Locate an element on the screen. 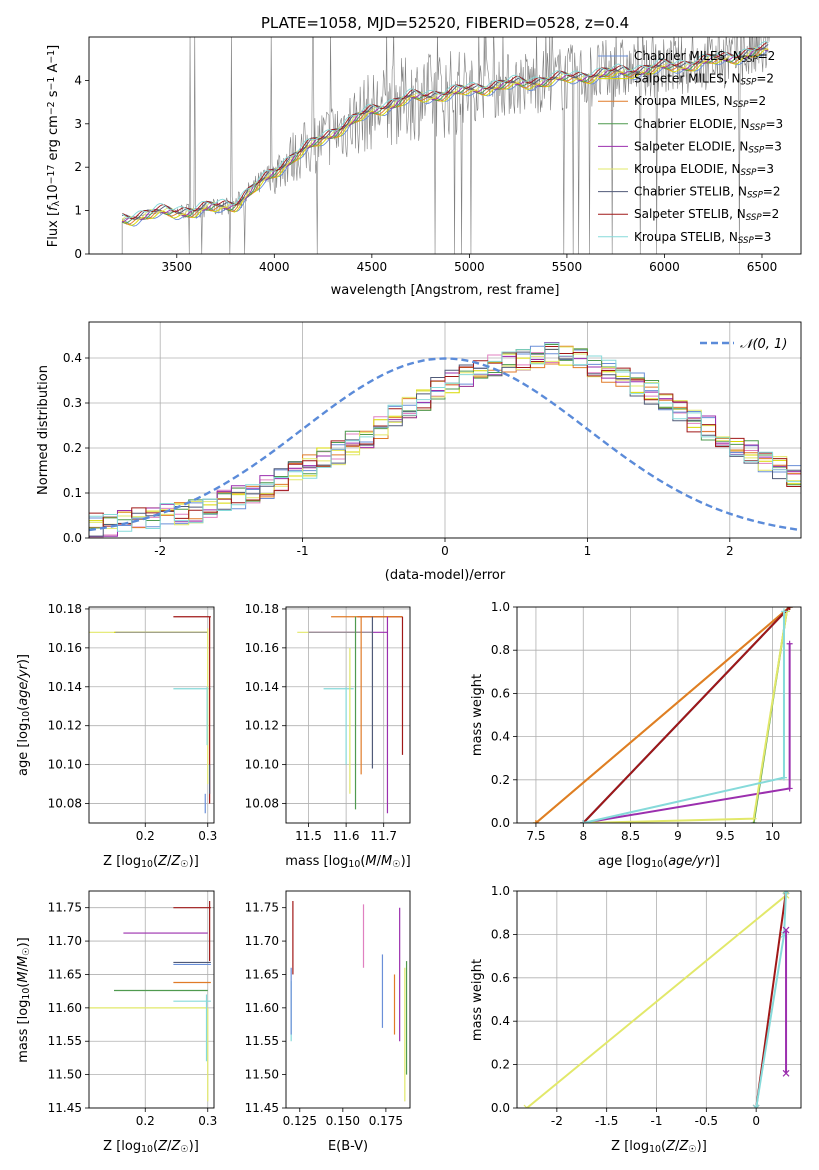  x-axis-label: Z [log10(Z/Z☉)] is located at coordinates (151, 862).